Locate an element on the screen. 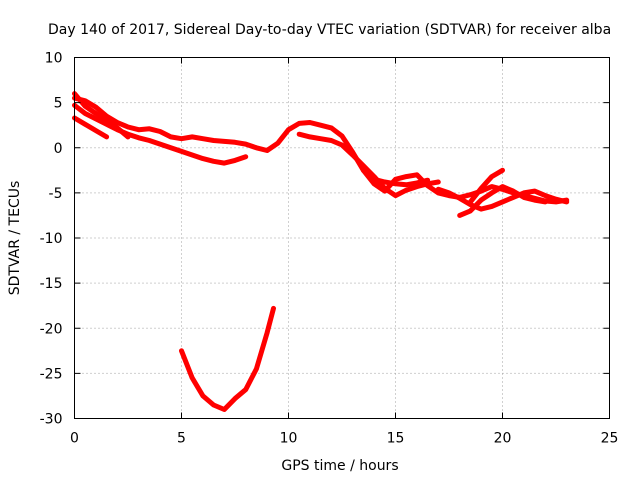 Image resolution: width=640 pixels, height=480 pixels. x-tick-label: 20 is located at coordinates (503, 439).